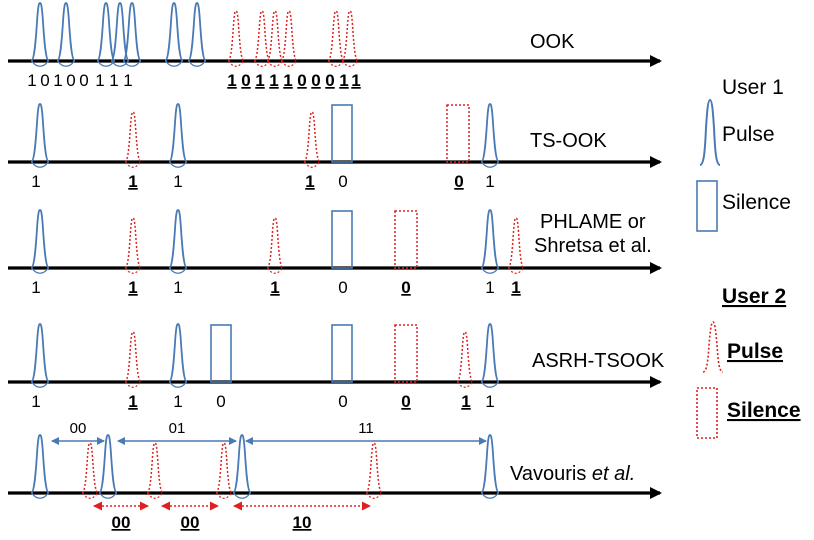 The height and width of the screenshot is (540, 814). Describe the element at coordinates (302, 516) in the screenshot. I see `user2-interval: 10` at that location.